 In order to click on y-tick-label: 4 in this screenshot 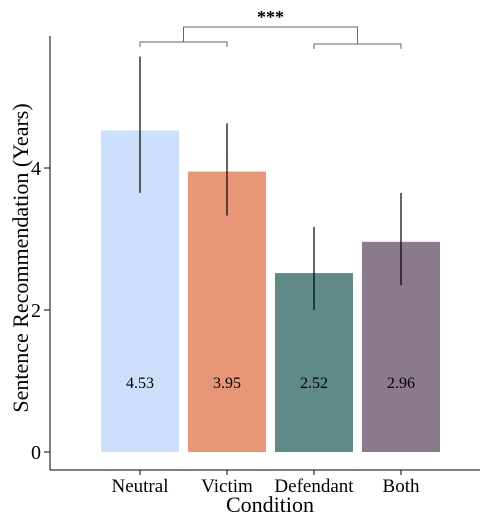, I will do `click(36, 169)`.